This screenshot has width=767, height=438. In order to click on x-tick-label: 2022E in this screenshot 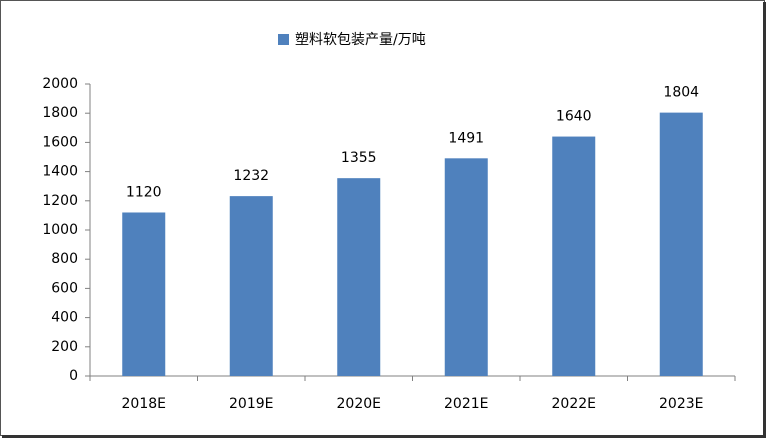, I will do `click(574, 404)`.